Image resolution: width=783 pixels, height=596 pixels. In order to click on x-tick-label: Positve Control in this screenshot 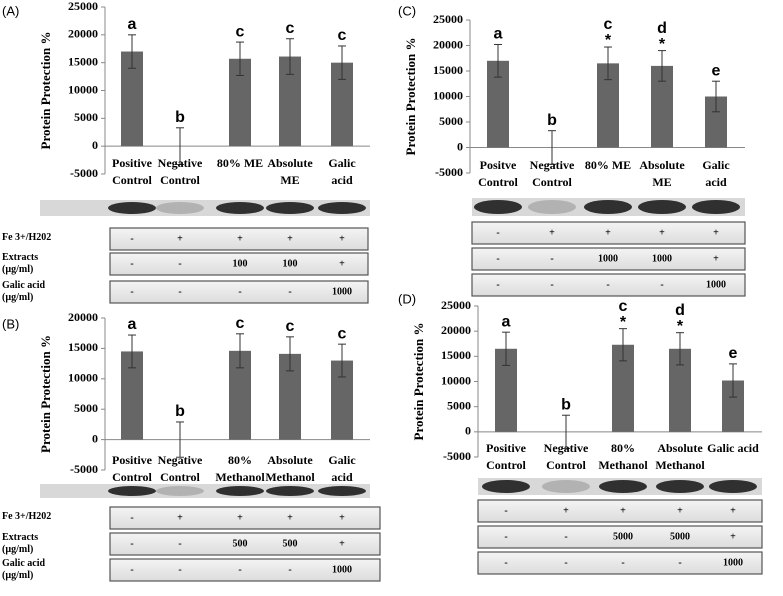, I will do `click(498, 173)`.